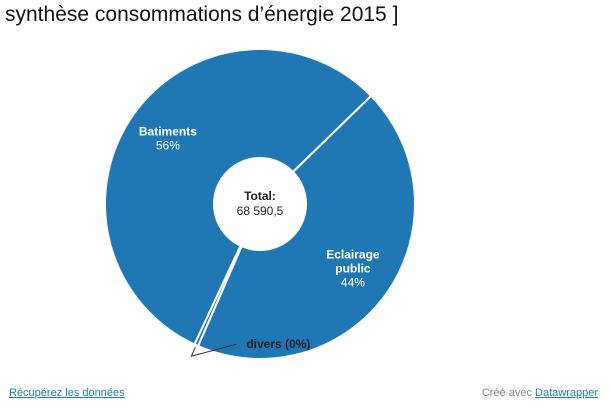 The width and height of the screenshot is (611, 412). I want to click on donut-hole, so click(260, 204).